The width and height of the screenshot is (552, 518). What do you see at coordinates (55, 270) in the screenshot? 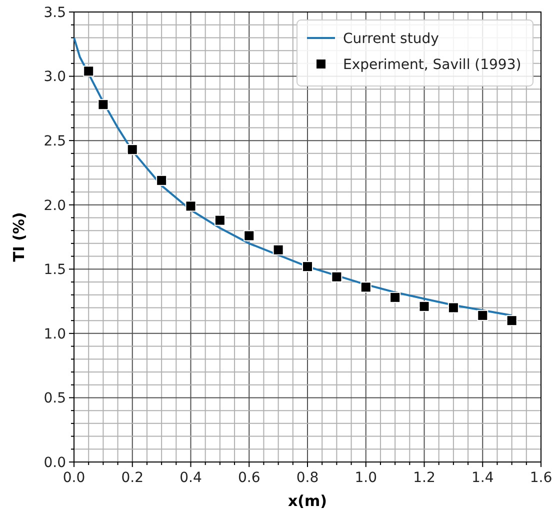
I see `y-tick-label: 1.5` at bounding box center [55, 270].